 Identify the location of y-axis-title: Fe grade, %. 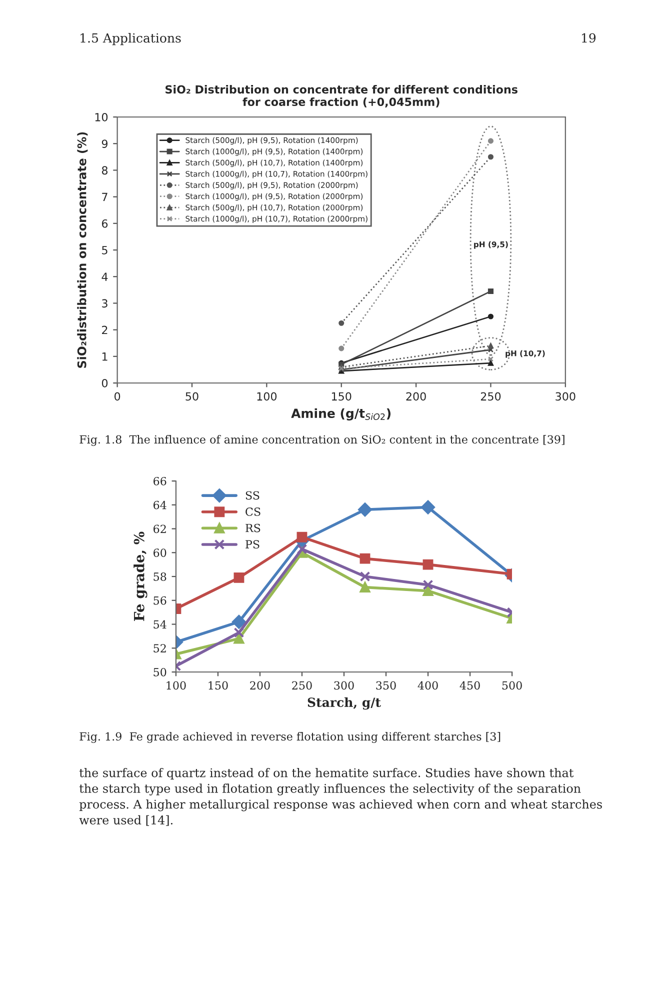
(141, 576).